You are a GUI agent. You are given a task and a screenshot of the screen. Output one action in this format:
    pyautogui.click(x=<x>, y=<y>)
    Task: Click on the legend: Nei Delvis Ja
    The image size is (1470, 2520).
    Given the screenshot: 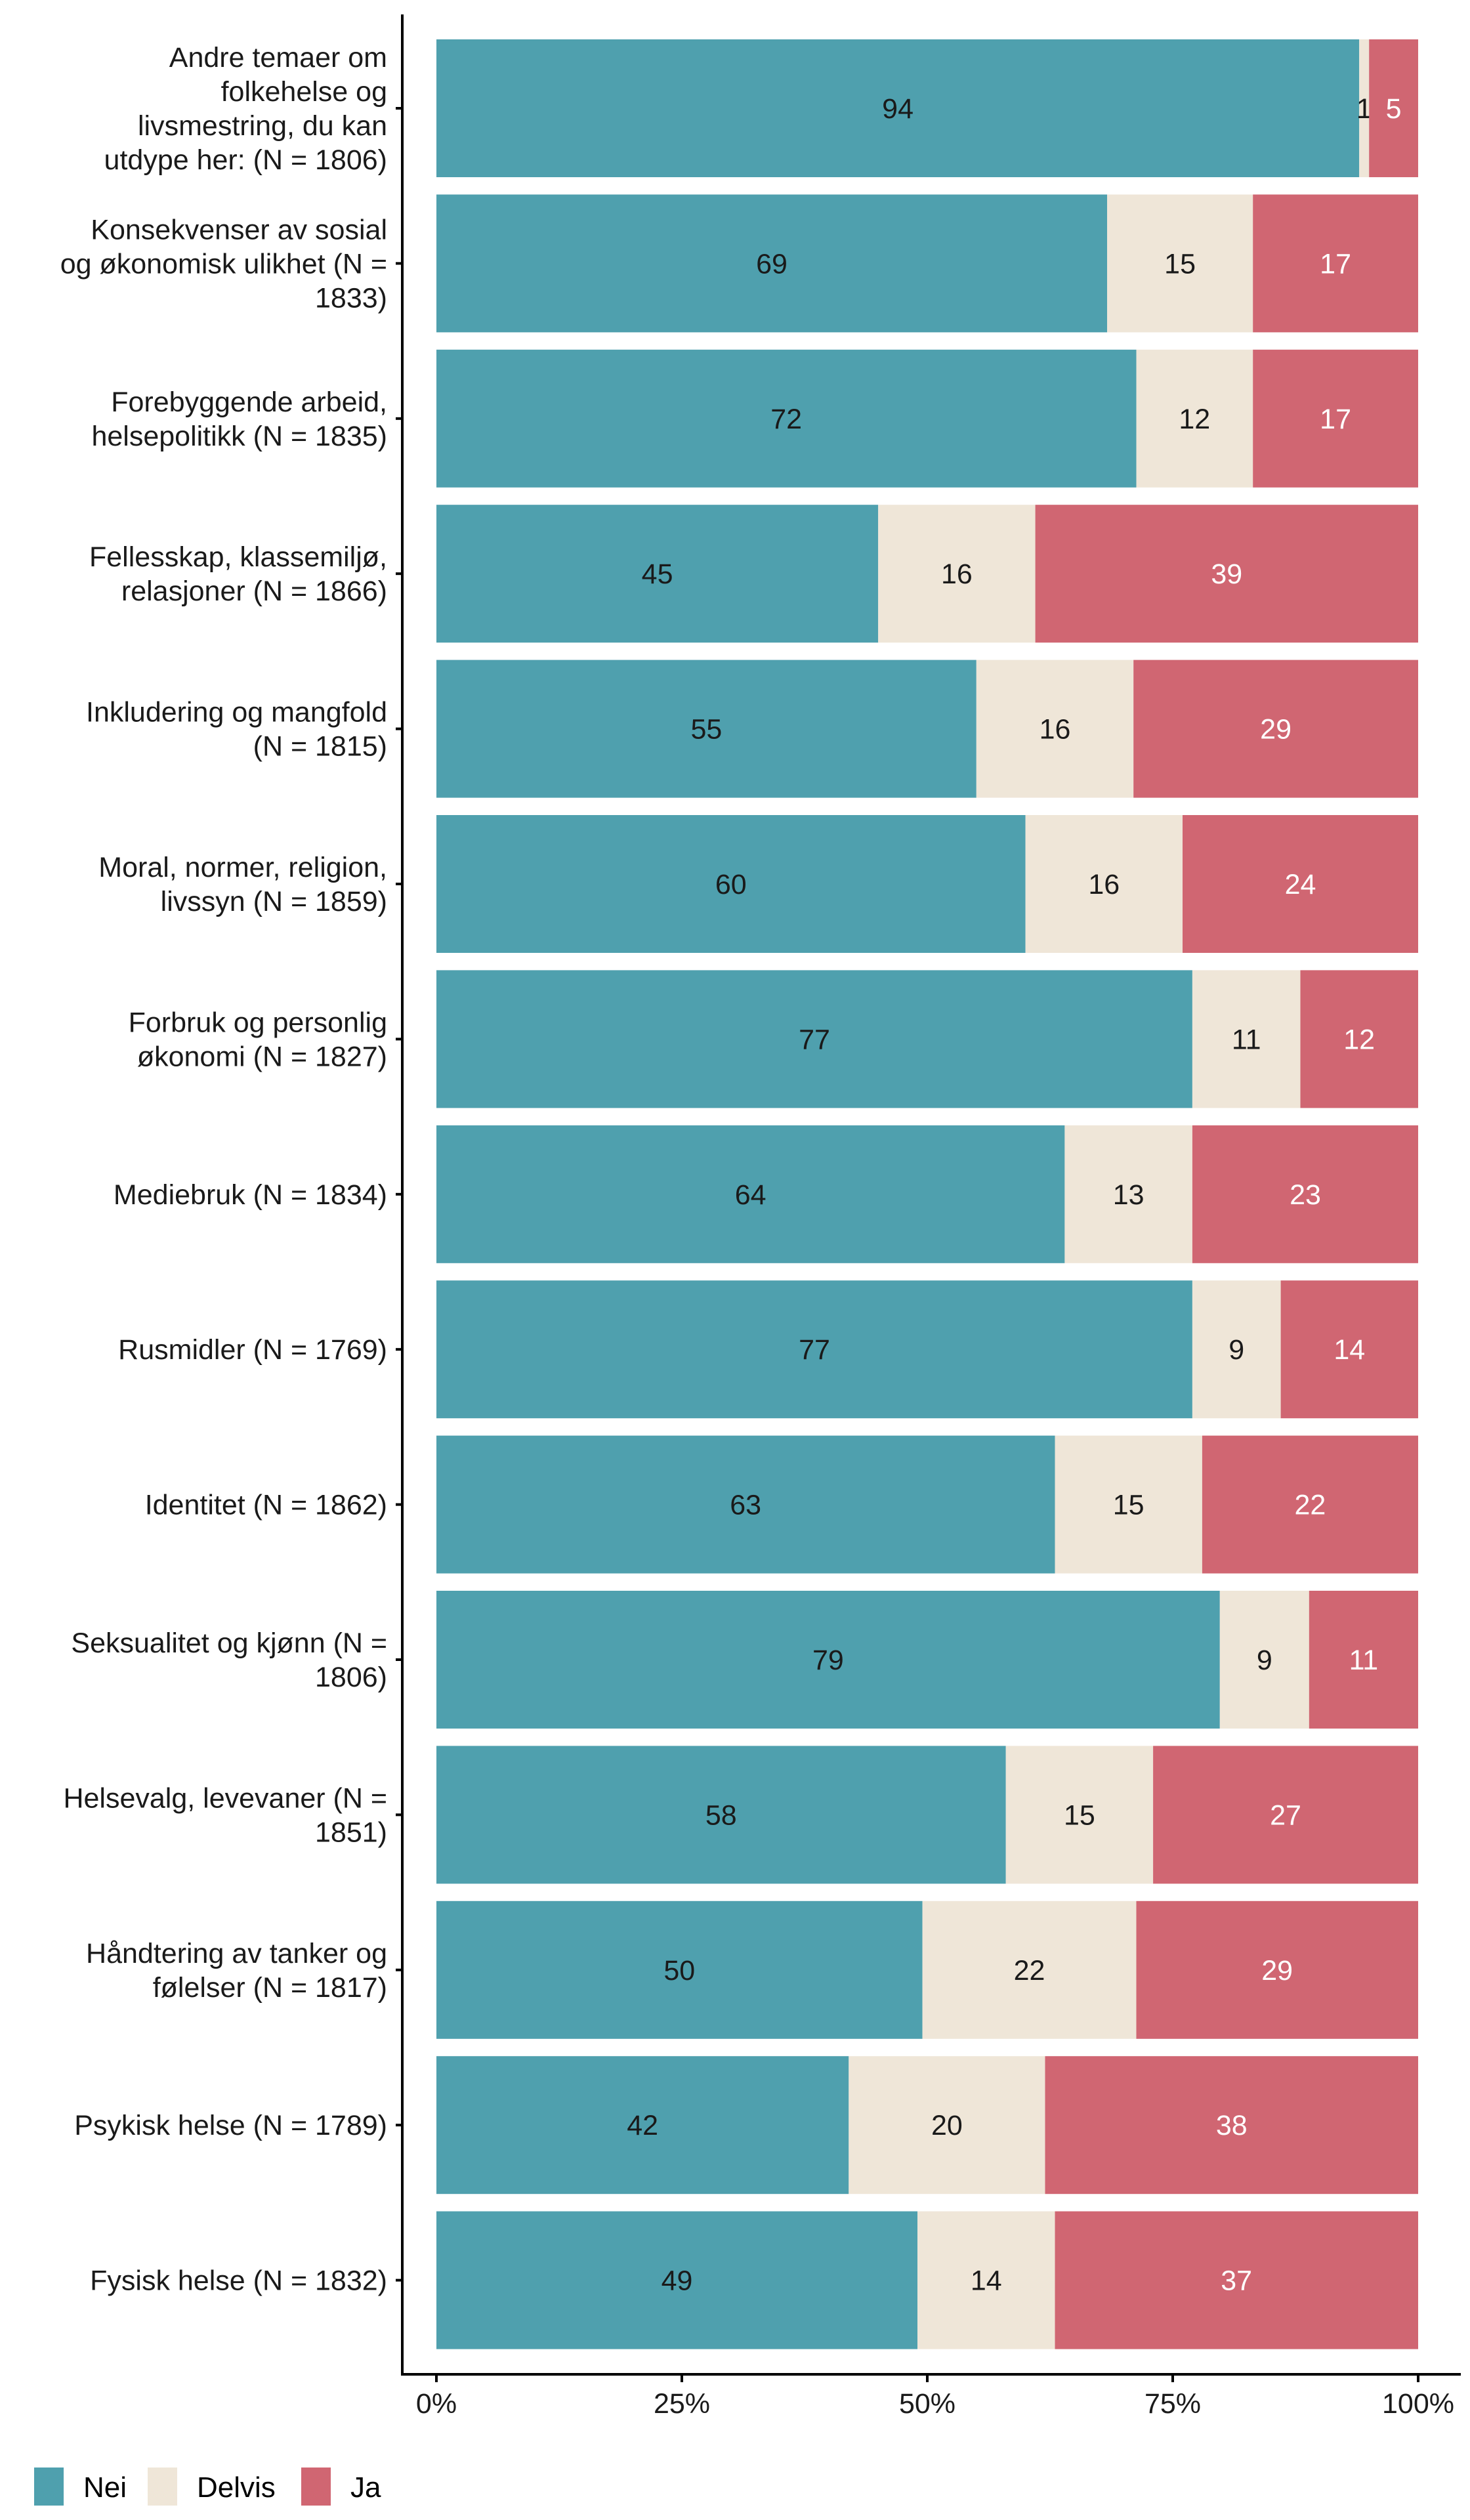 What is the action you would take?
    pyautogui.click(x=207, y=2487)
    